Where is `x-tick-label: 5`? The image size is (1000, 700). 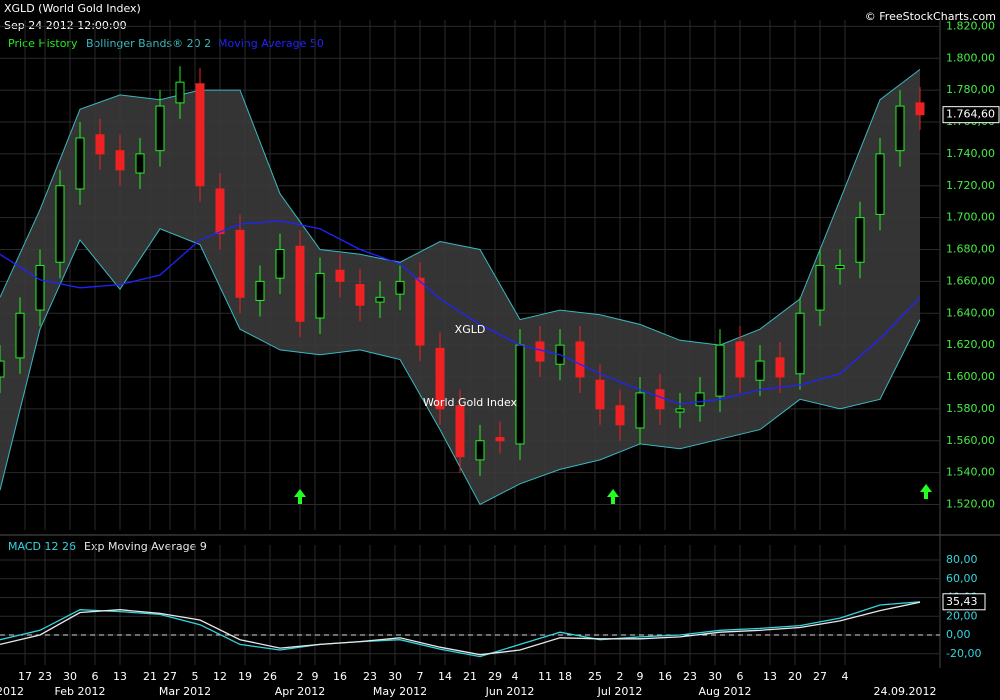
x-tick-label: 5 is located at coordinates (195, 676).